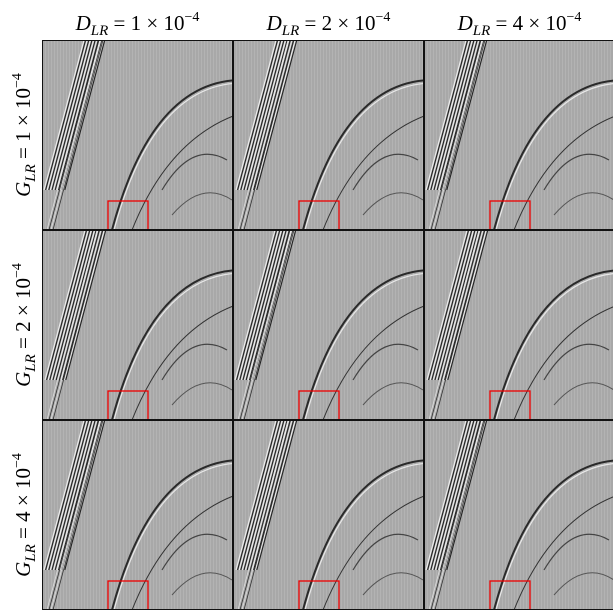 The height and width of the screenshot is (610, 613). What do you see at coordinates (137, 24) in the screenshot?
I see `axis-label: DLR = 1 × 10−4` at bounding box center [137, 24].